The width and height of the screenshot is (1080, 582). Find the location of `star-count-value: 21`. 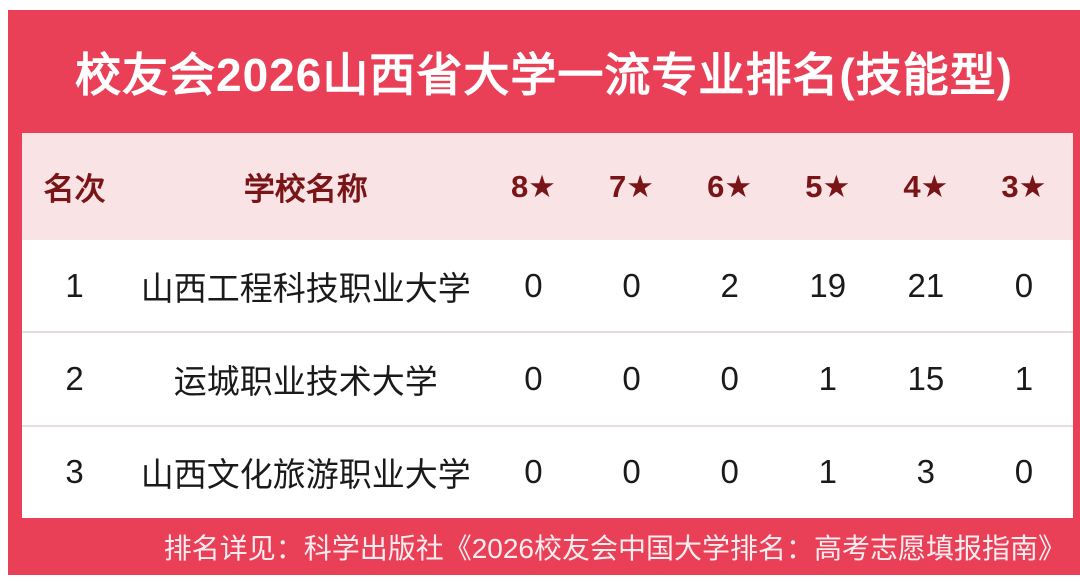

star-count-value: 21 is located at coordinates (926, 285).